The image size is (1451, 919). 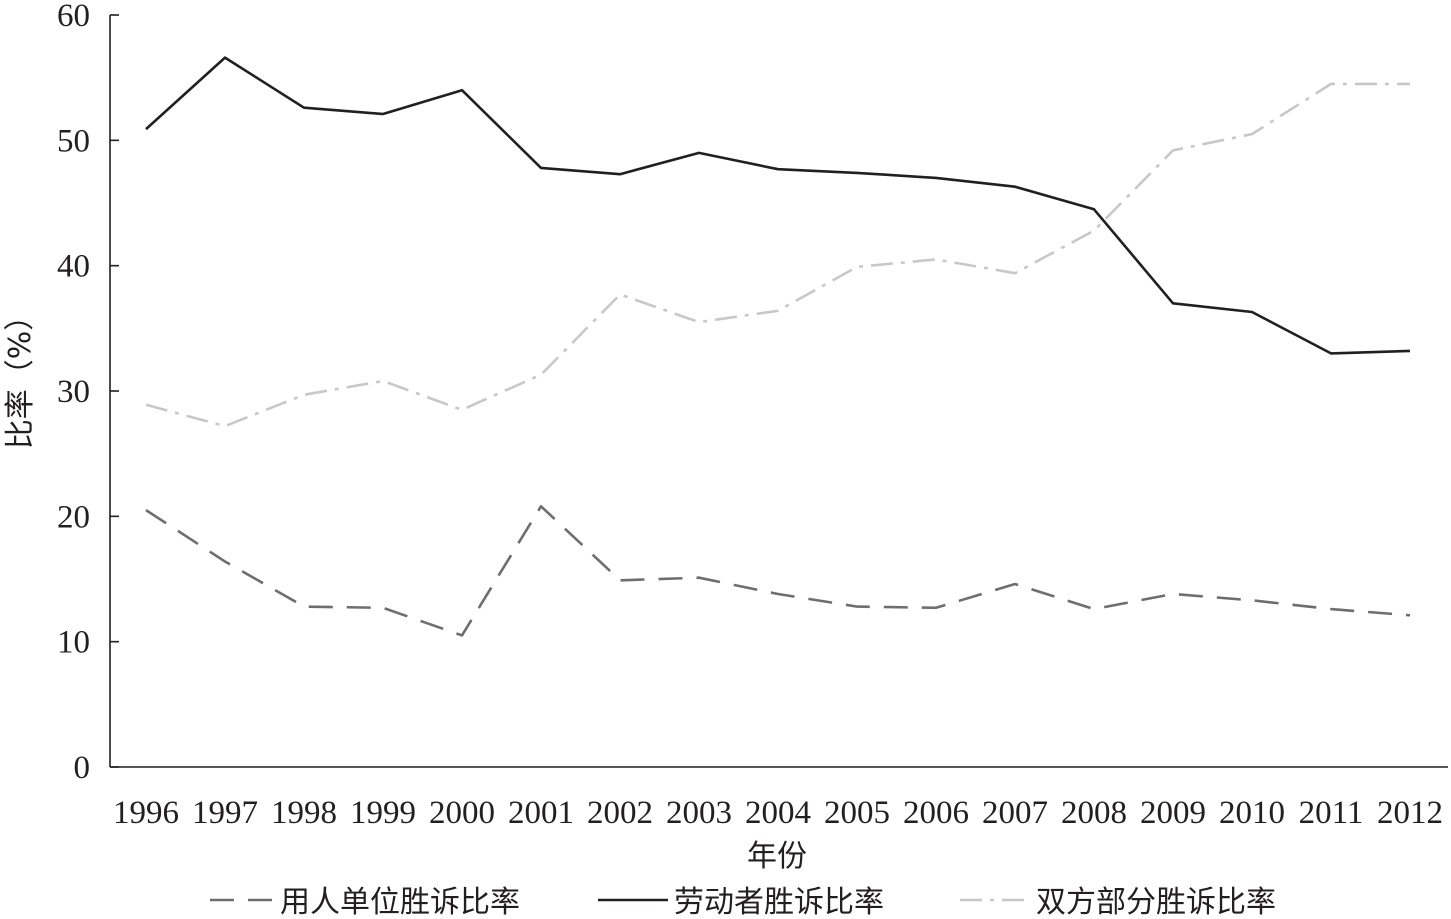 What do you see at coordinates (1410, 813) in the screenshot?
I see `x-tick-label: 2012` at bounding box center [1410, 813].